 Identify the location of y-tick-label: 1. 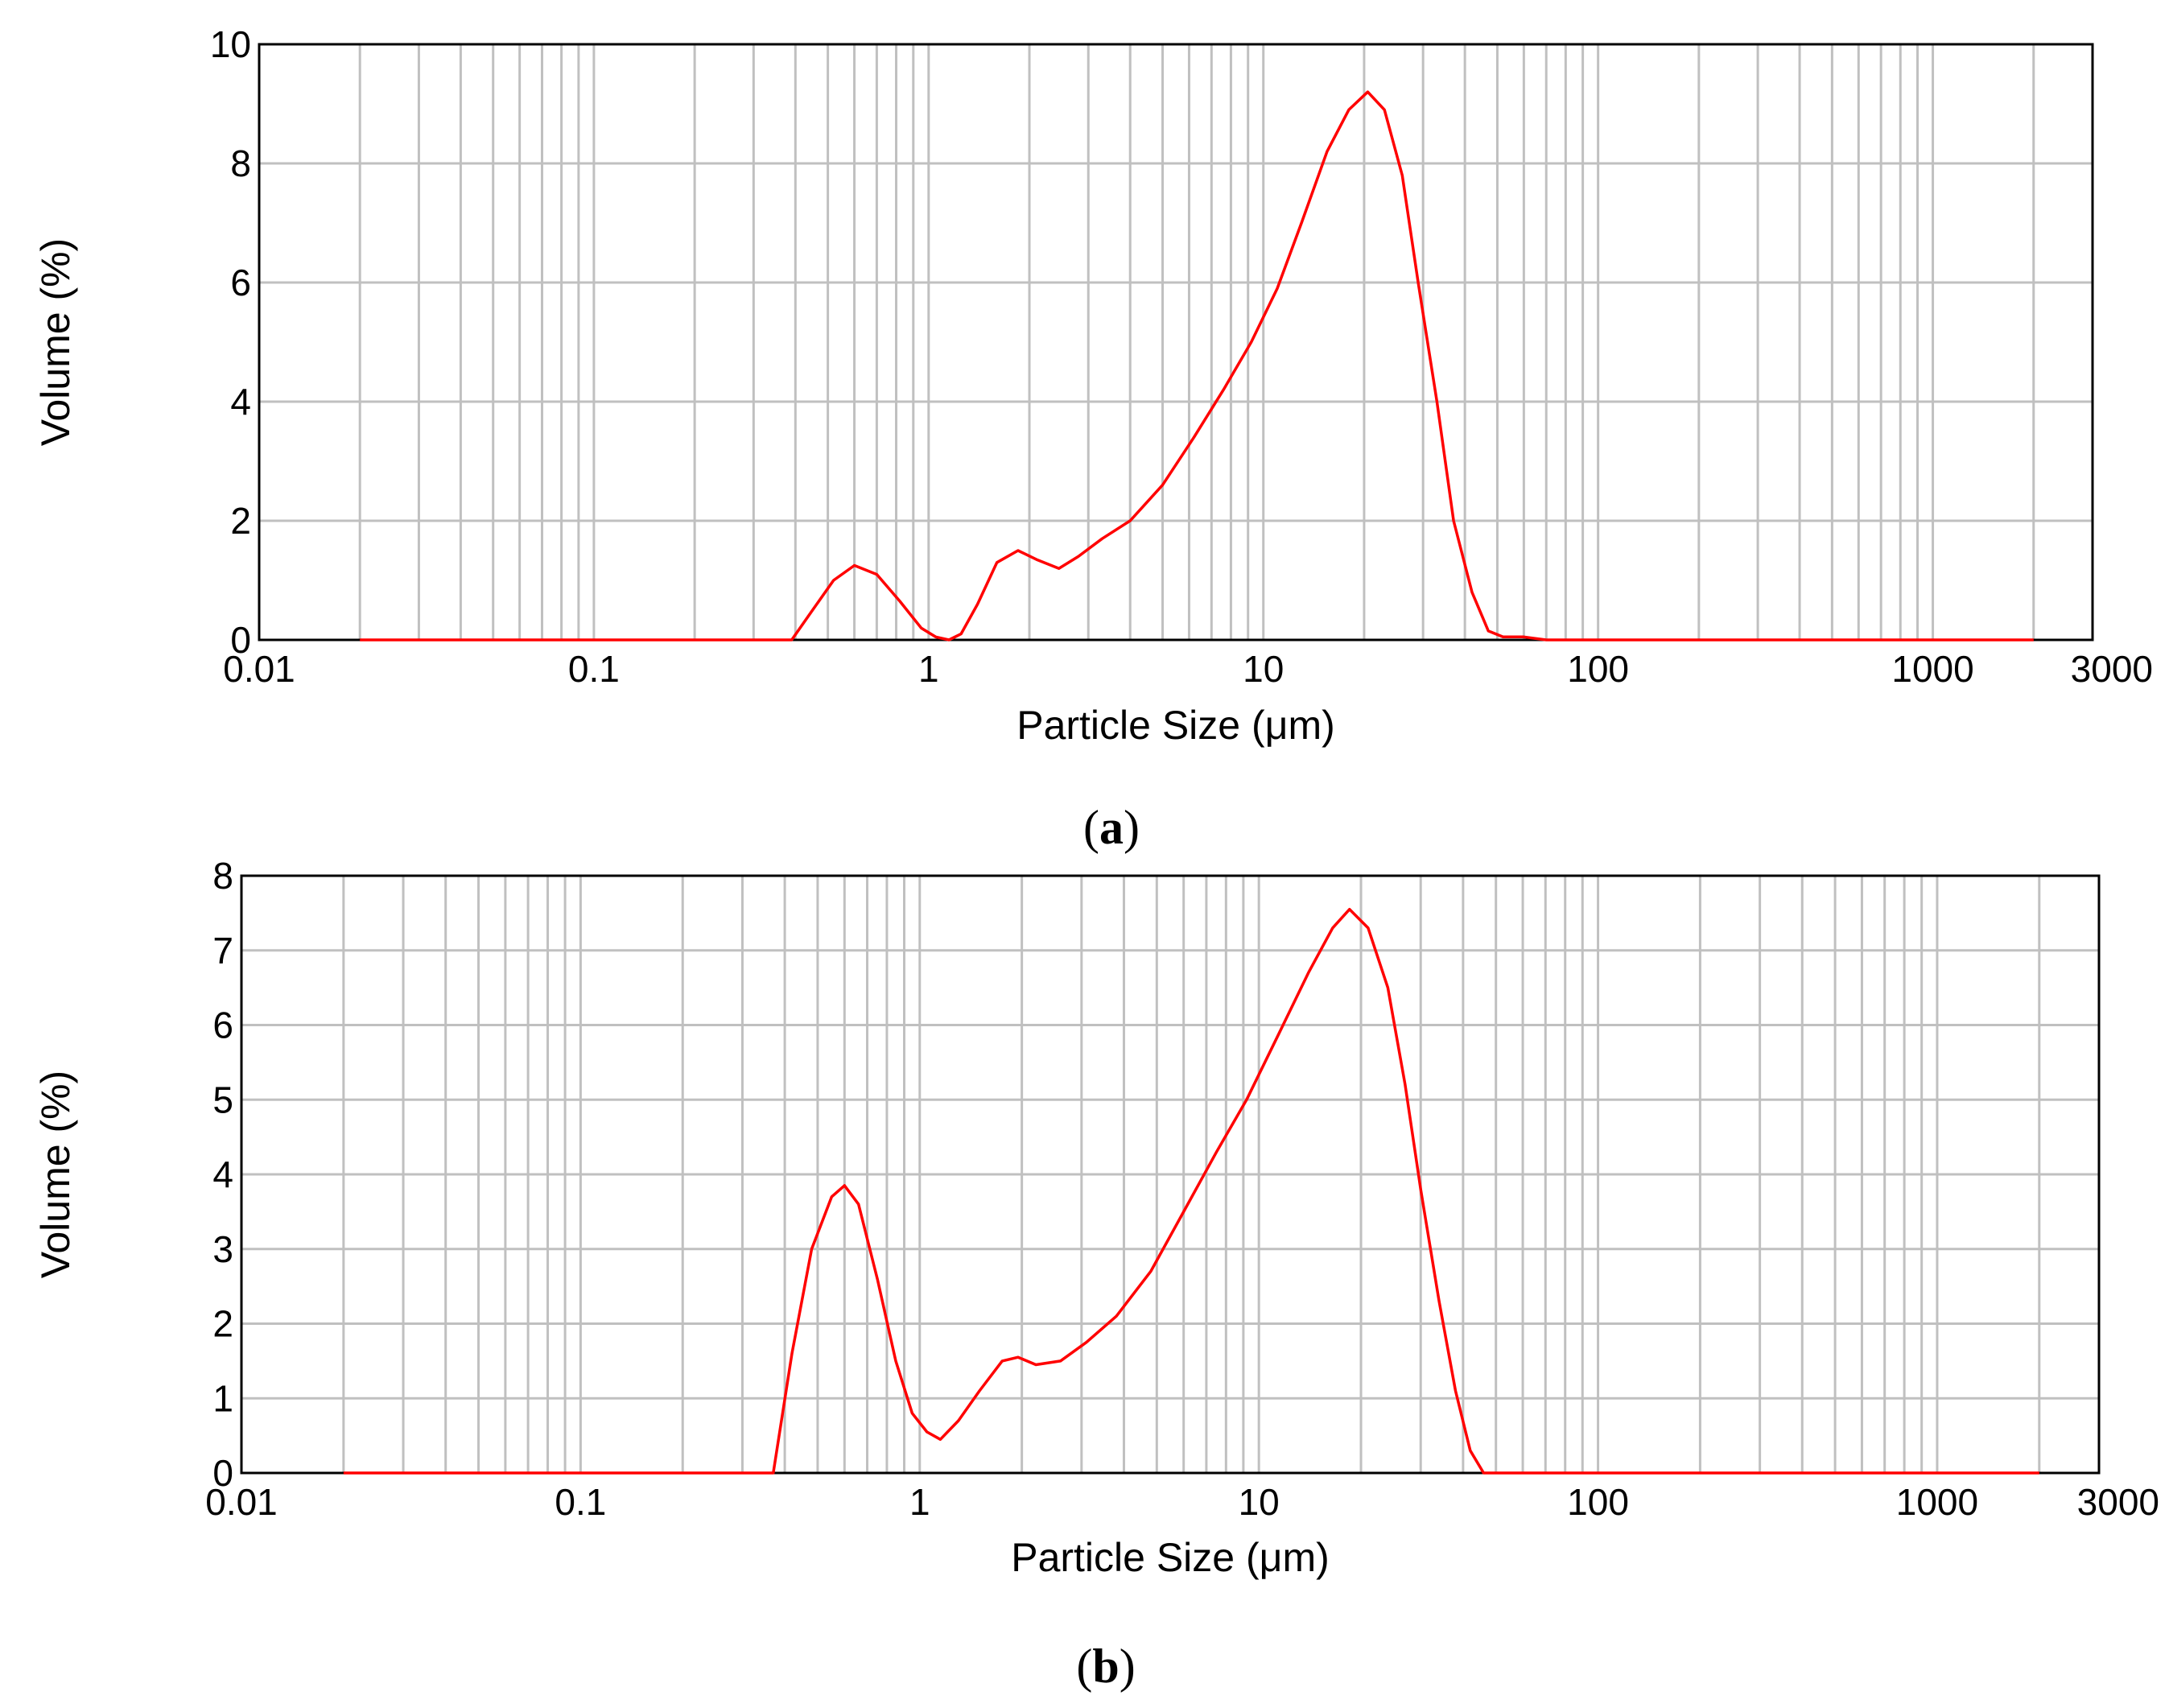
(222, 1398).